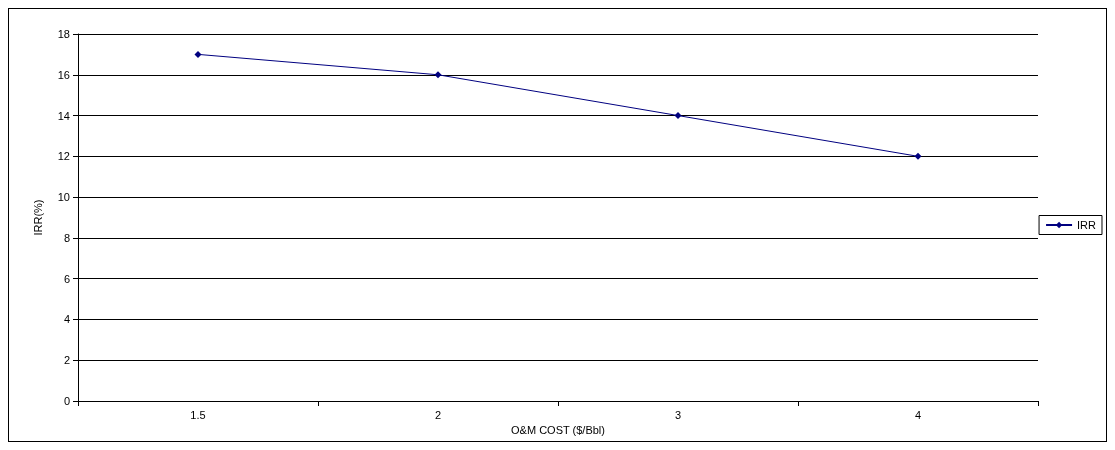  Describe the element at coordinates (918, 414) in the screenshot. I see `x-tick-label: 4` at that location.